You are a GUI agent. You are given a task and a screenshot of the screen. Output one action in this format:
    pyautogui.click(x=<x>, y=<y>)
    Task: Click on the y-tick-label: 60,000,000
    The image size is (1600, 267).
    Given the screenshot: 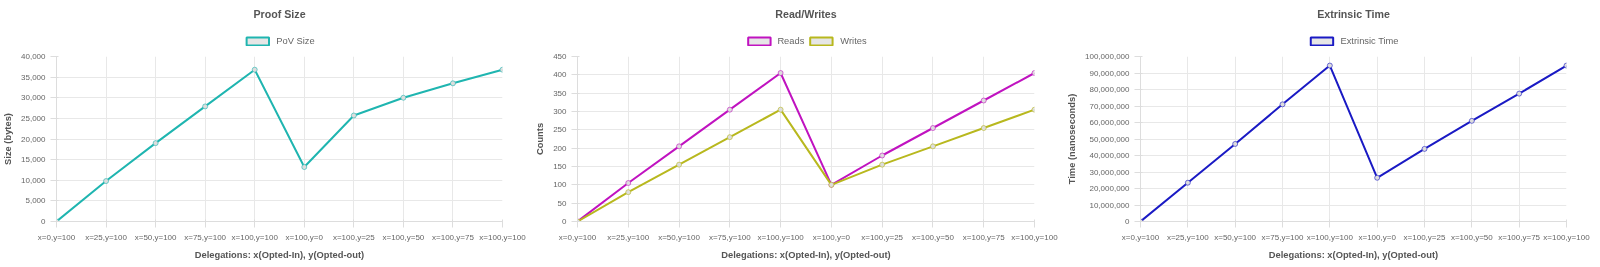 What is the action you would take?
    pyautogui.click(x=1110, y=122)
    